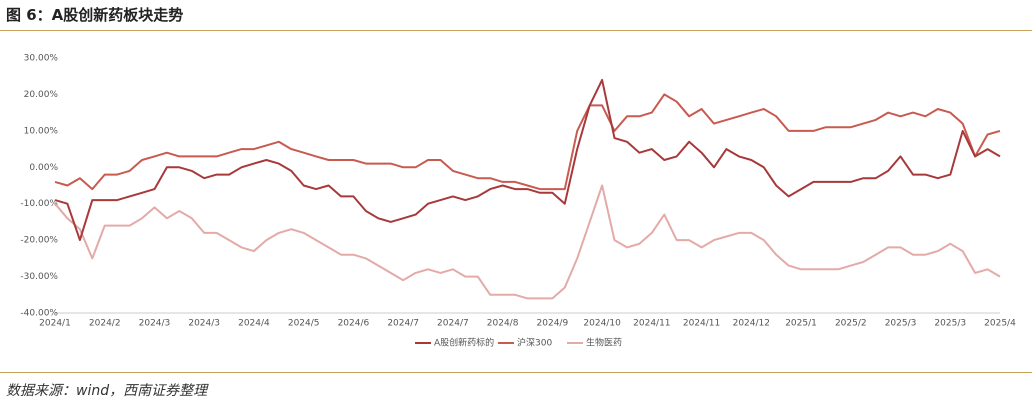  Describe the element at coordinates (43, 168) in the screenshot. I see `y-tick-label: 0.00%` at that location.